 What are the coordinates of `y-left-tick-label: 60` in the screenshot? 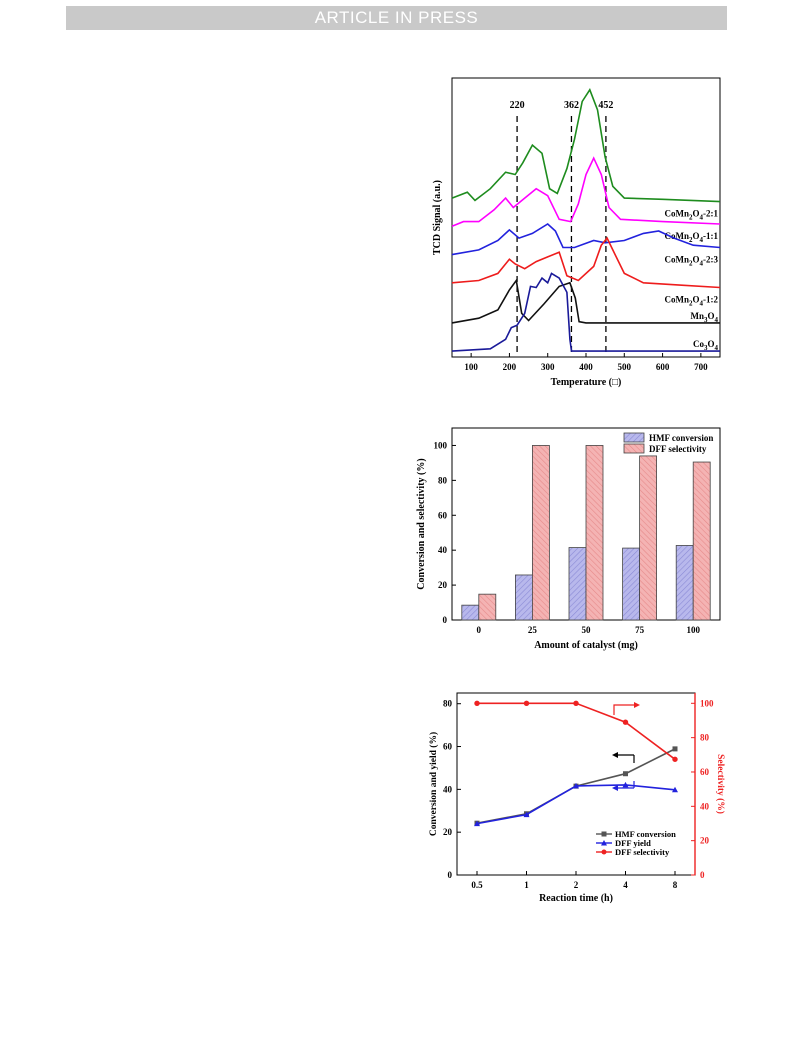 It's located at (448, 747).